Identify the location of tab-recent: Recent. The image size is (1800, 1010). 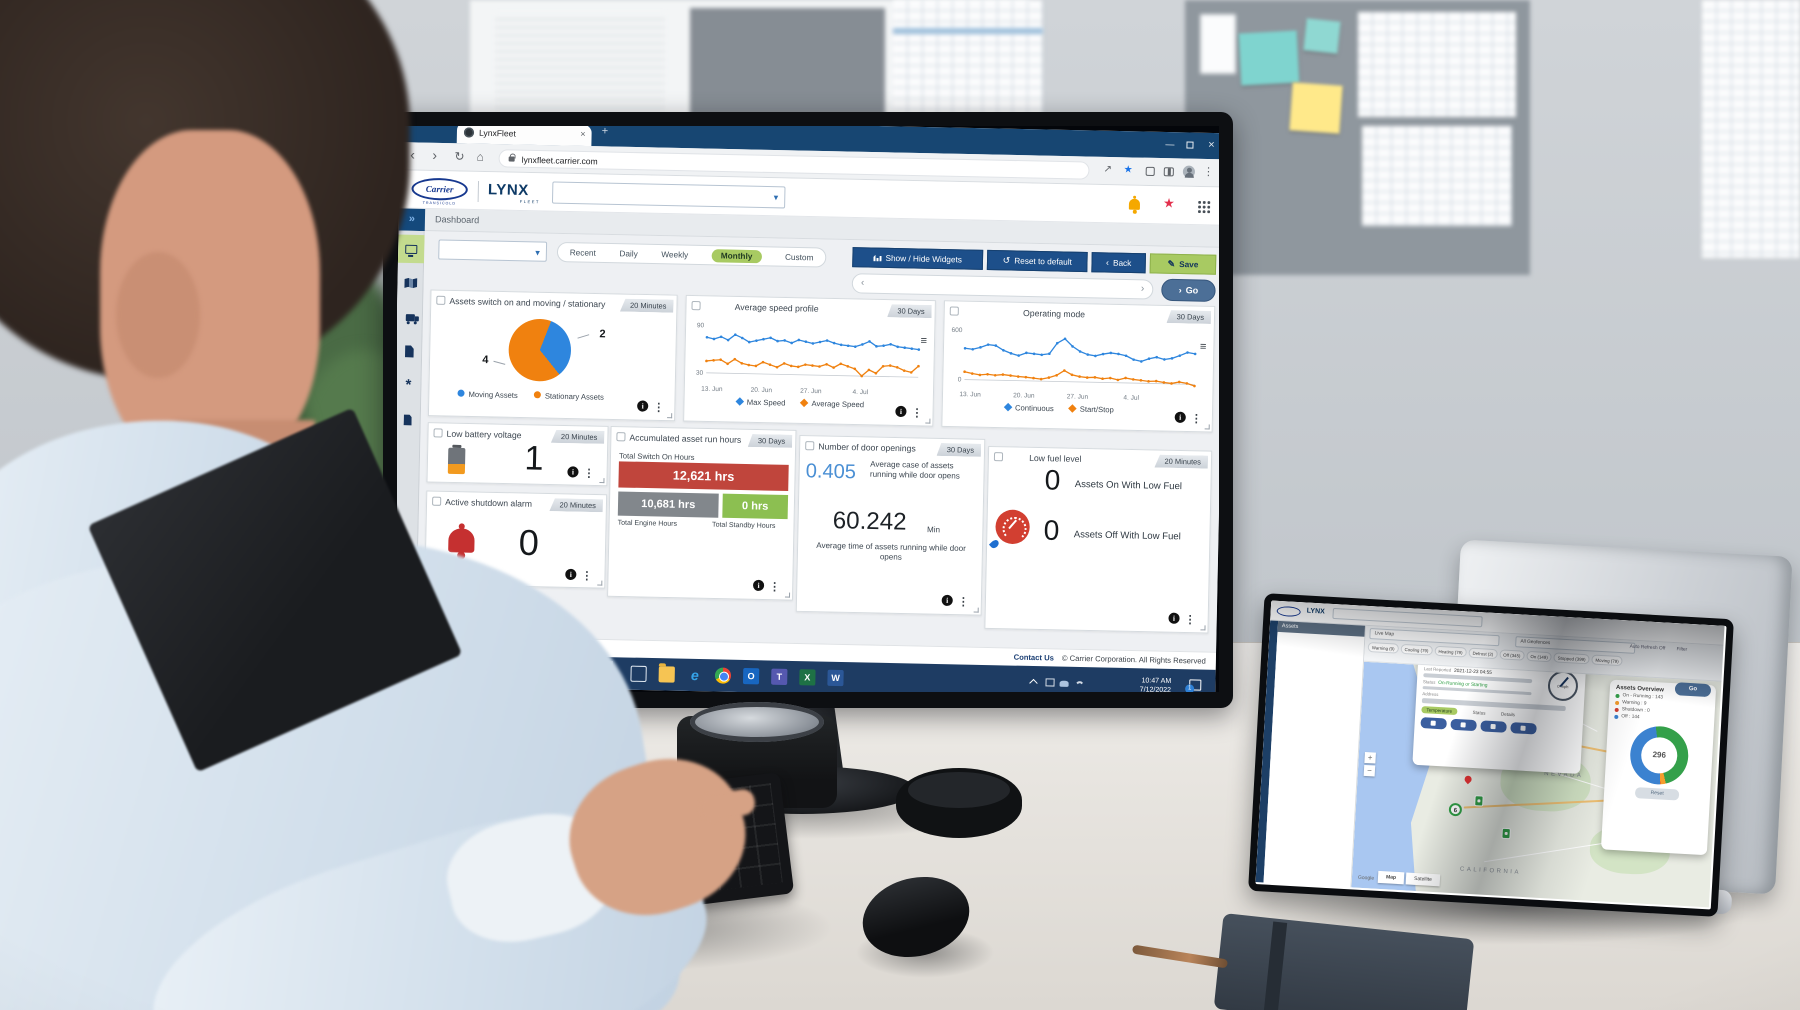
(582, 252).